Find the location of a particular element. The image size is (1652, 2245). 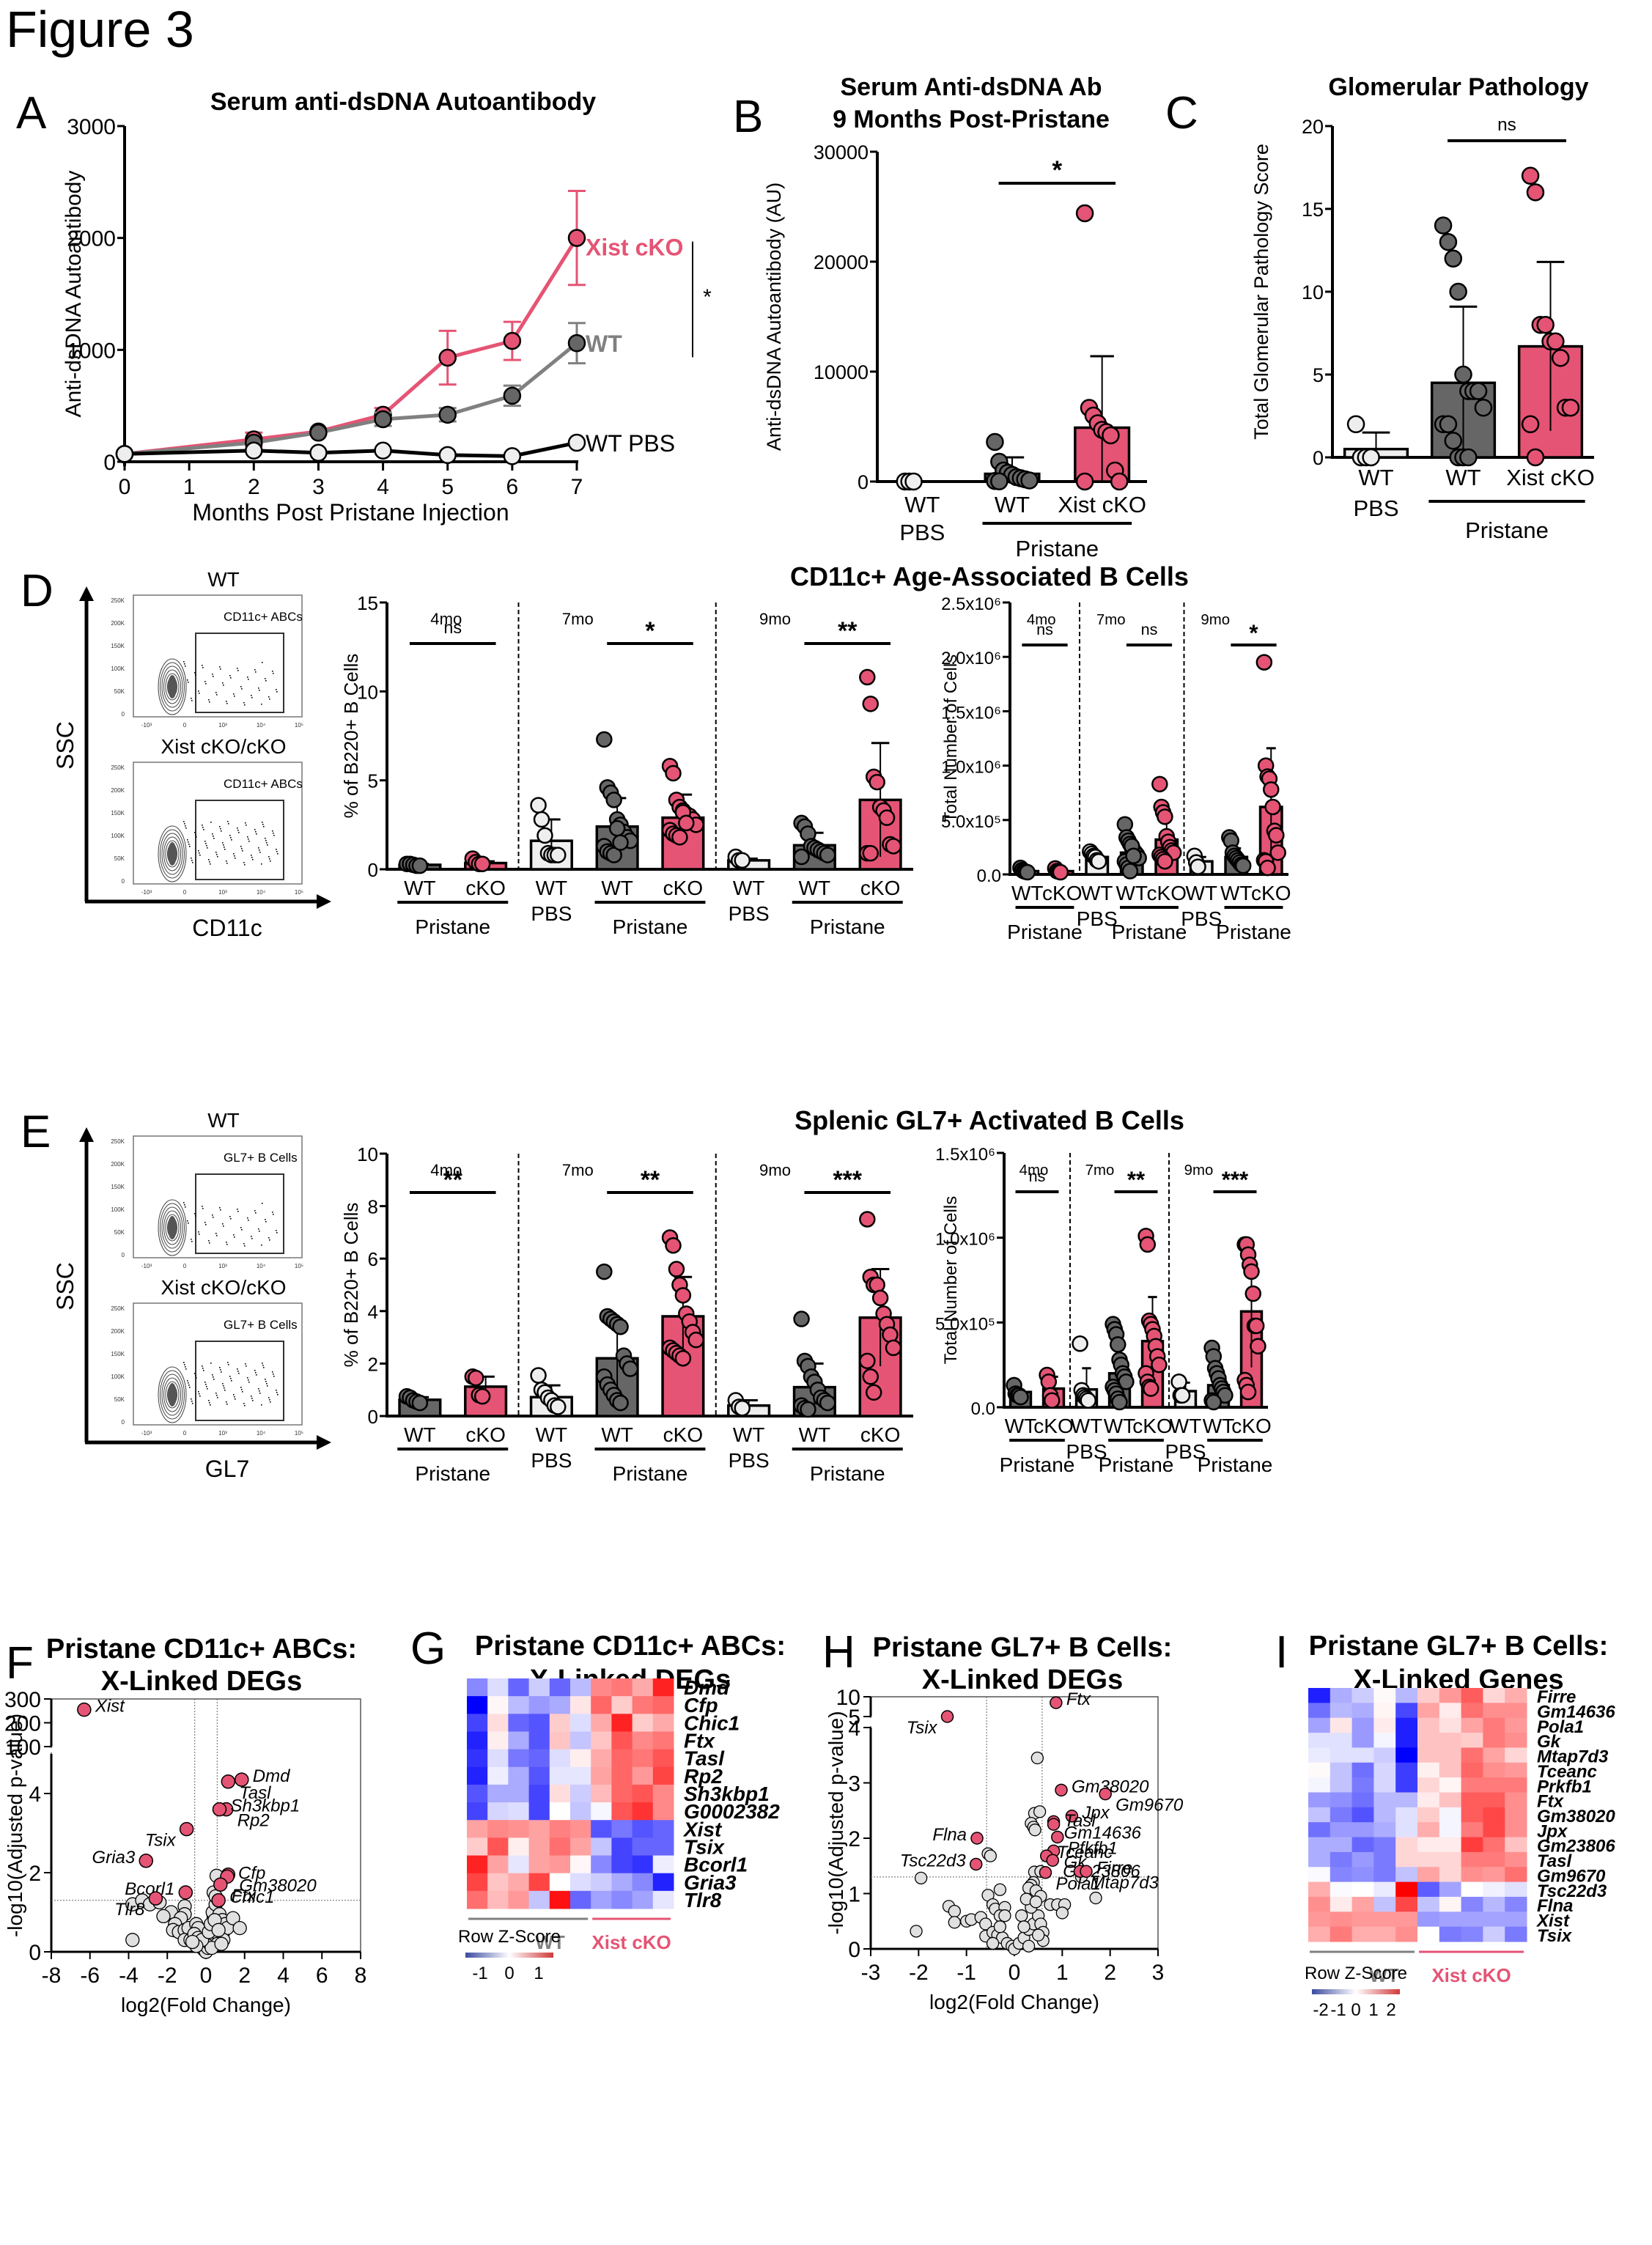

panel-letter: H is located at coordinates (838, 1653).